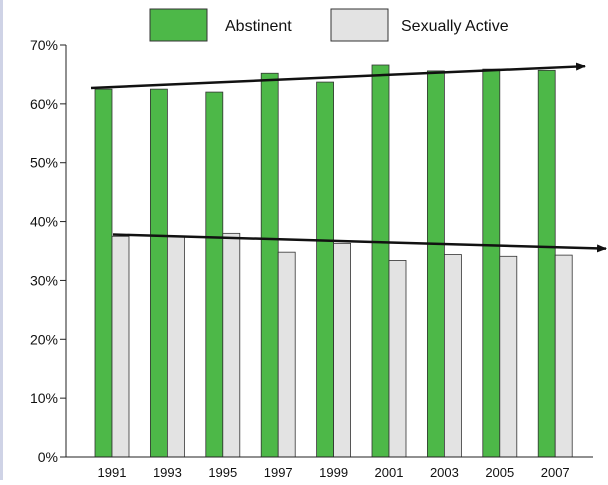 The width and height of the screenshot is (608, 485). I want to click on trend-arrow-sexually-active, so click(359, 243).